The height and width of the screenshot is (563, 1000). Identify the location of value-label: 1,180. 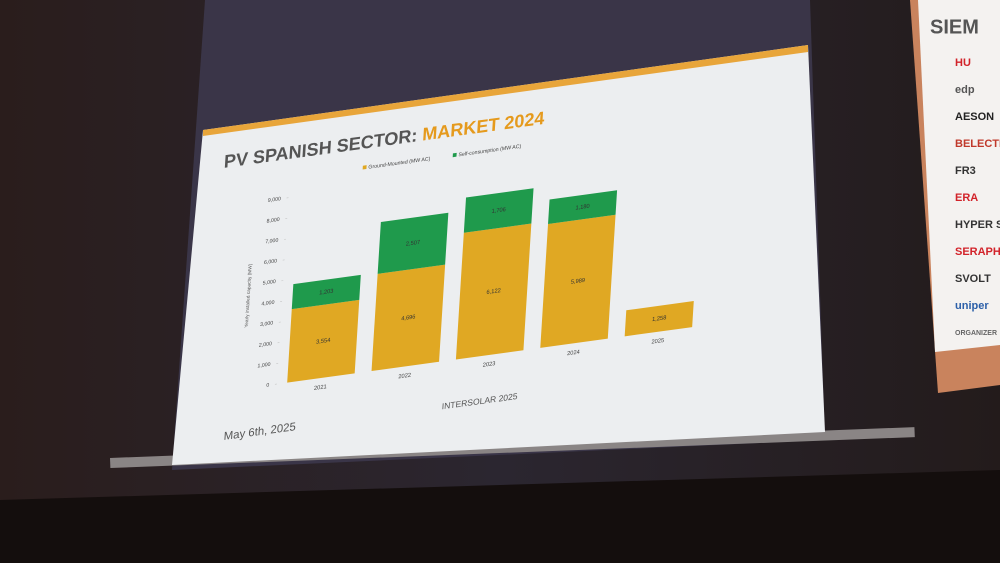
(582, 208).